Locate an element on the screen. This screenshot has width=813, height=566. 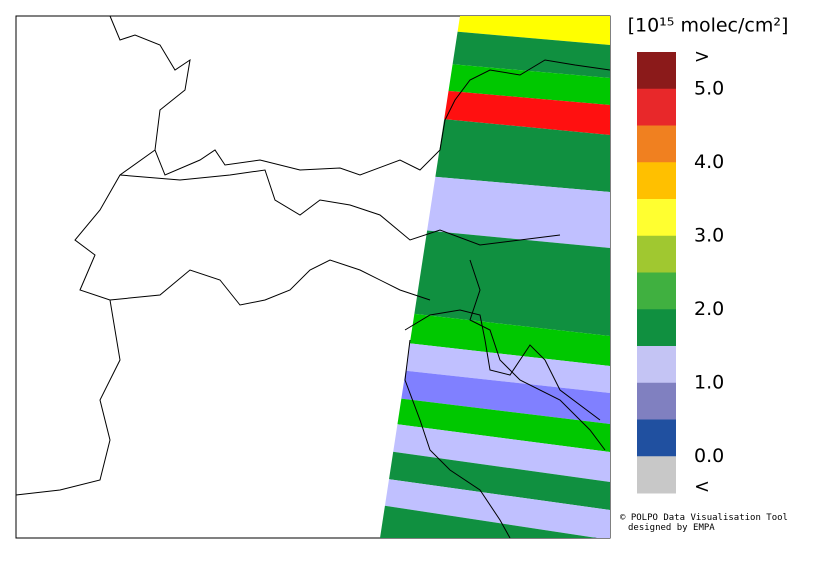
colorbar-label: 2.0 is located at coordinates (709, 309).